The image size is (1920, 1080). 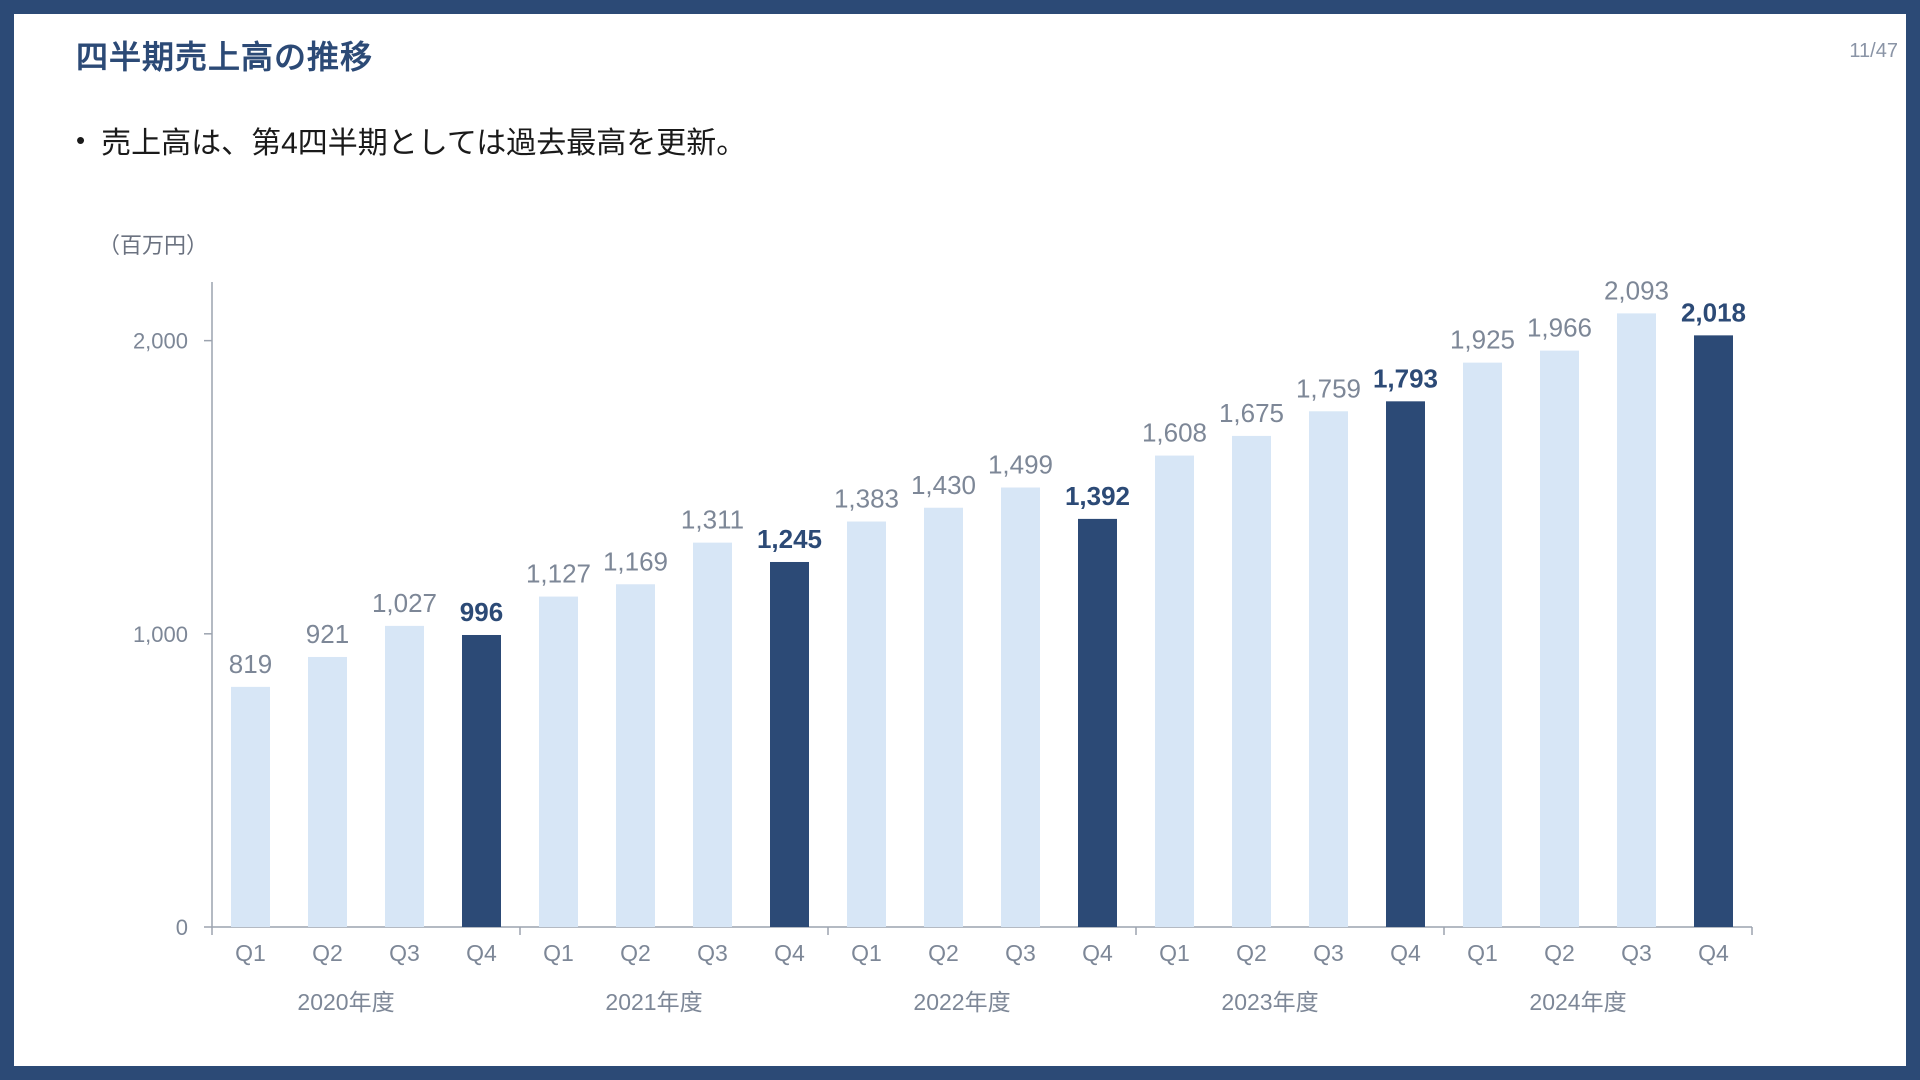 What do you see at coordinates (225, 57) in the screenshot?
I see `page-title: 四半期売上高の推移` at bounding box center [225, 57].